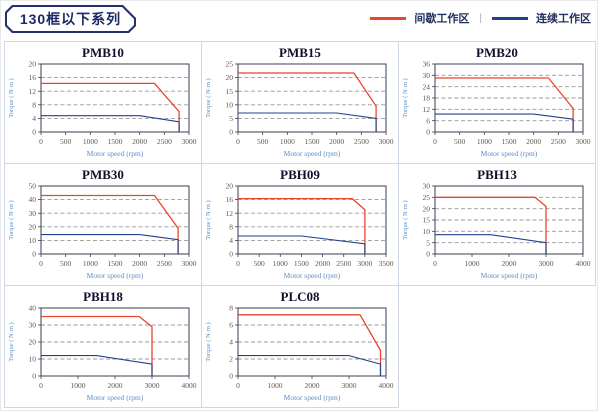 This screenshot has height=413, width=600. Describe the element at coordinates (563, 19) in the screenshot. I see `legend-label-continuous: 连续工作区` at that location.